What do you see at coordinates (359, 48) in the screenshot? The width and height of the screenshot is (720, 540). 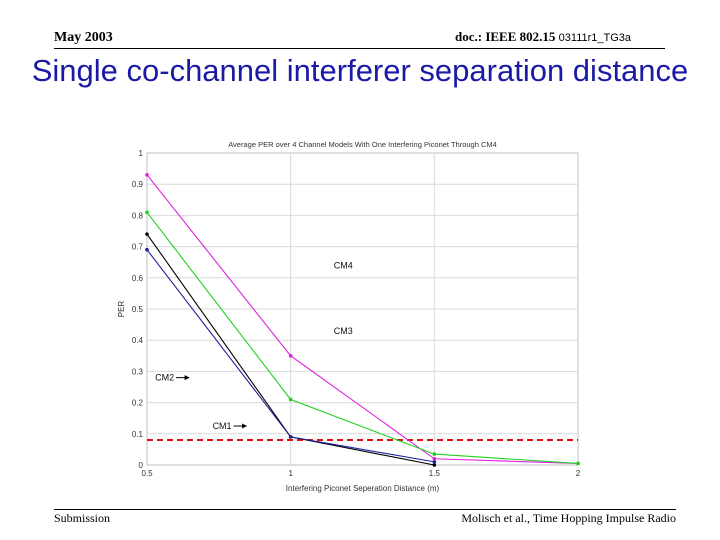 I see `header-rule` at bounding box center [359, 48].